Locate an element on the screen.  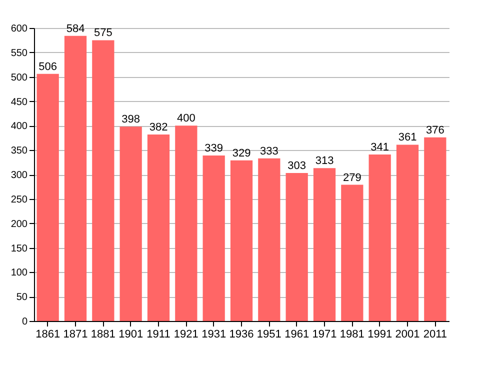
data-label: 575 is located at coordinates (103, 33).